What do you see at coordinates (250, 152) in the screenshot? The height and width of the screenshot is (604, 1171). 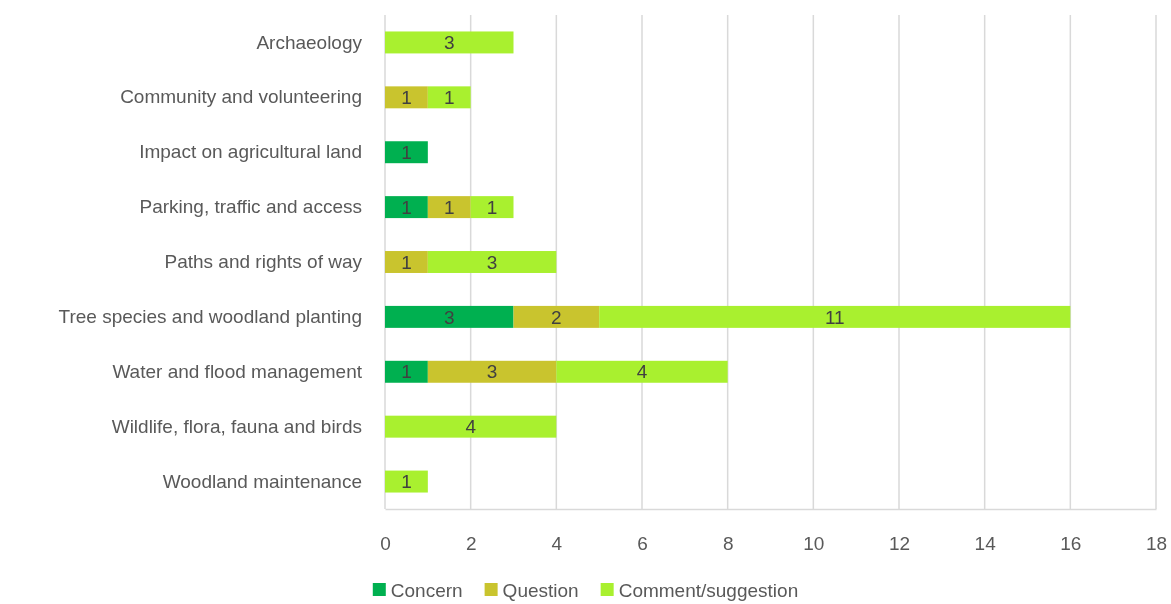 I see `y-tick-label: Impact on agricultural land` at bounding box center [250, 152].